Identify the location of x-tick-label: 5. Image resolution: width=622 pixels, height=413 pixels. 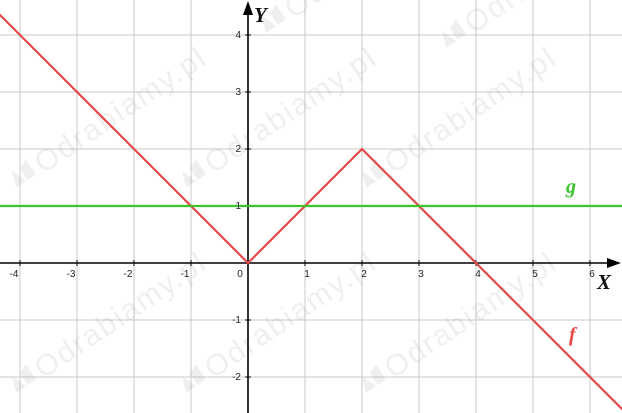
(535, 274).